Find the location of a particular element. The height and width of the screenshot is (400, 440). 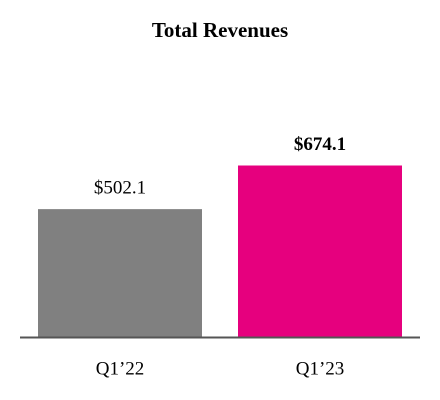

chart-title: Total Revenues is located at coordinates (220, 30).